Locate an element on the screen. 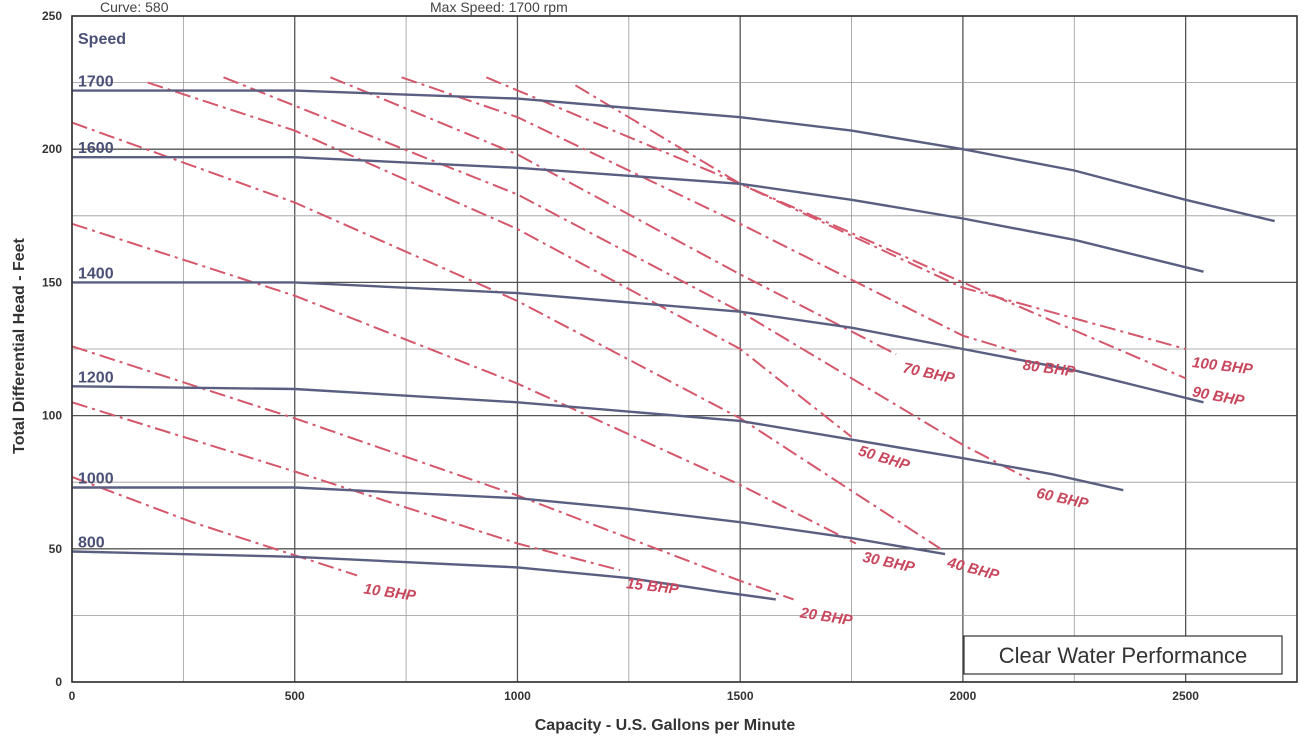  x-tick-label: 0 is located at coordinates (72, 696).